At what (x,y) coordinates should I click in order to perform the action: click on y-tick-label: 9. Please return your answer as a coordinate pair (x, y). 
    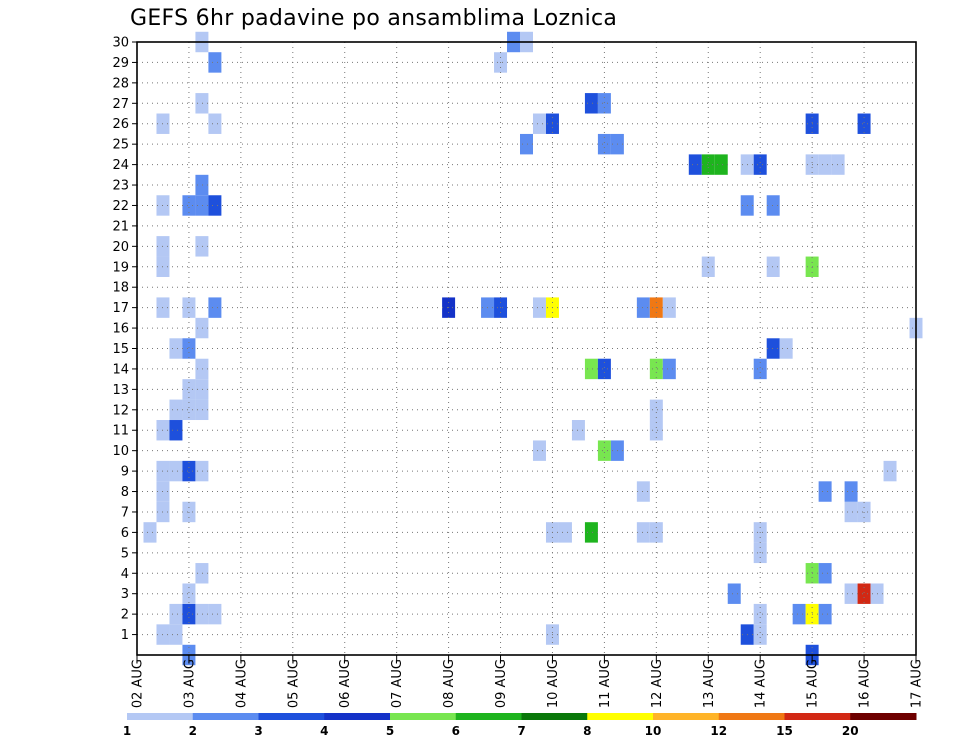
    Looking at the image, I should click on (125, 472).